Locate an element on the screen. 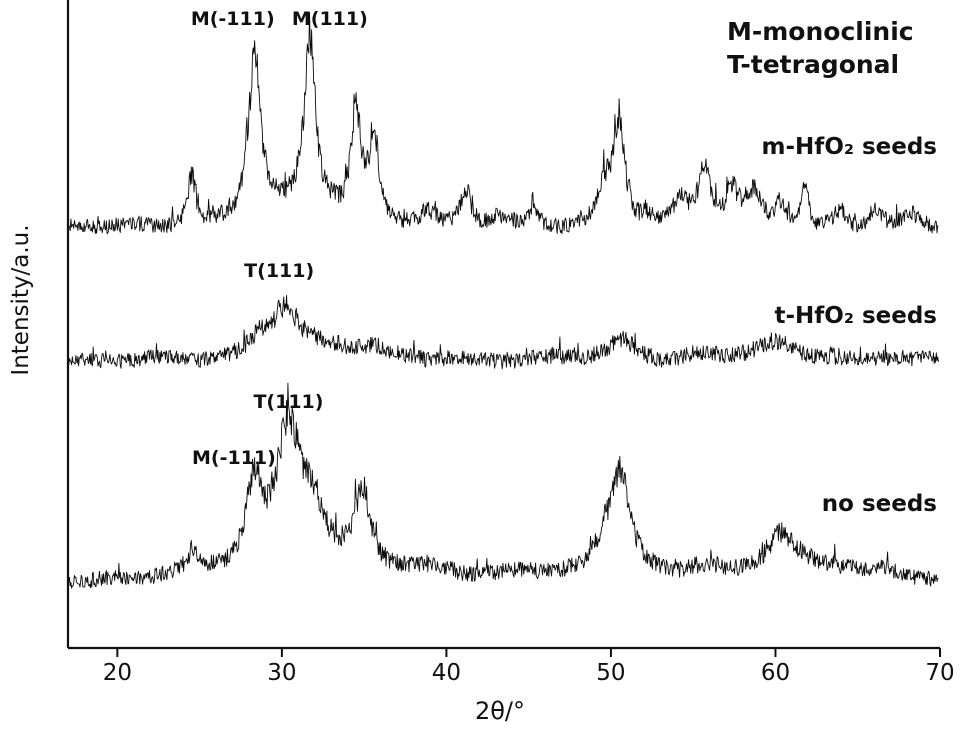 The width and height of the screenshot is (980, 735). peak-annotation-2-t111: T(111) is located at coordinates (279, 271).